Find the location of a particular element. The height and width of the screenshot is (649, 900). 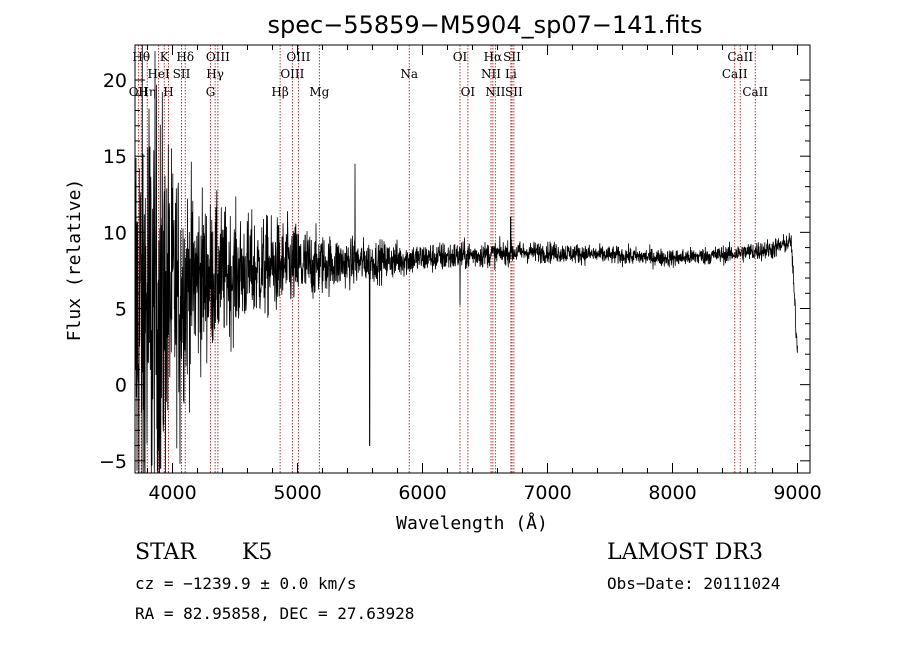

spectral-line-label: Hη is located at coordinates (147, 92).